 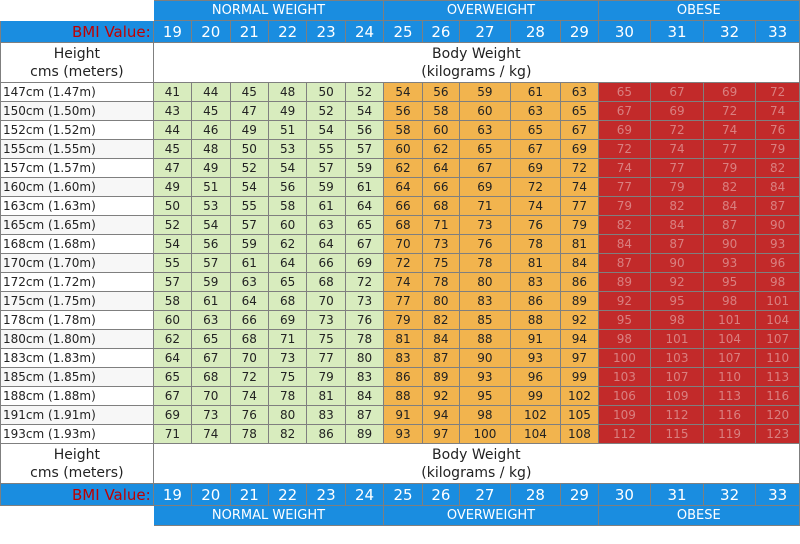 I want to click on height-header-line2: cms (meters), so click(x=77, y=71).